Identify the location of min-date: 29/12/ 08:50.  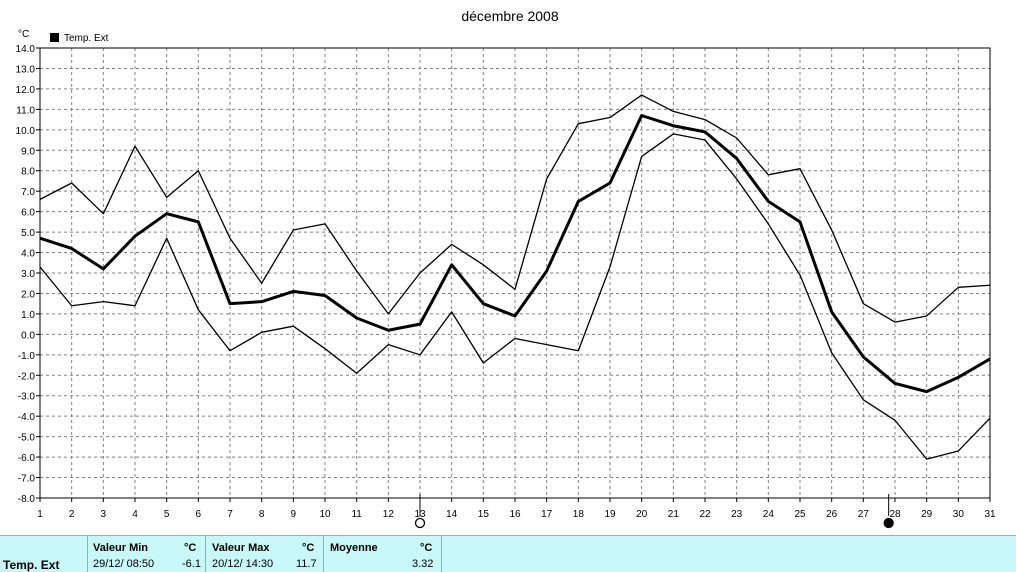
(124, 564).